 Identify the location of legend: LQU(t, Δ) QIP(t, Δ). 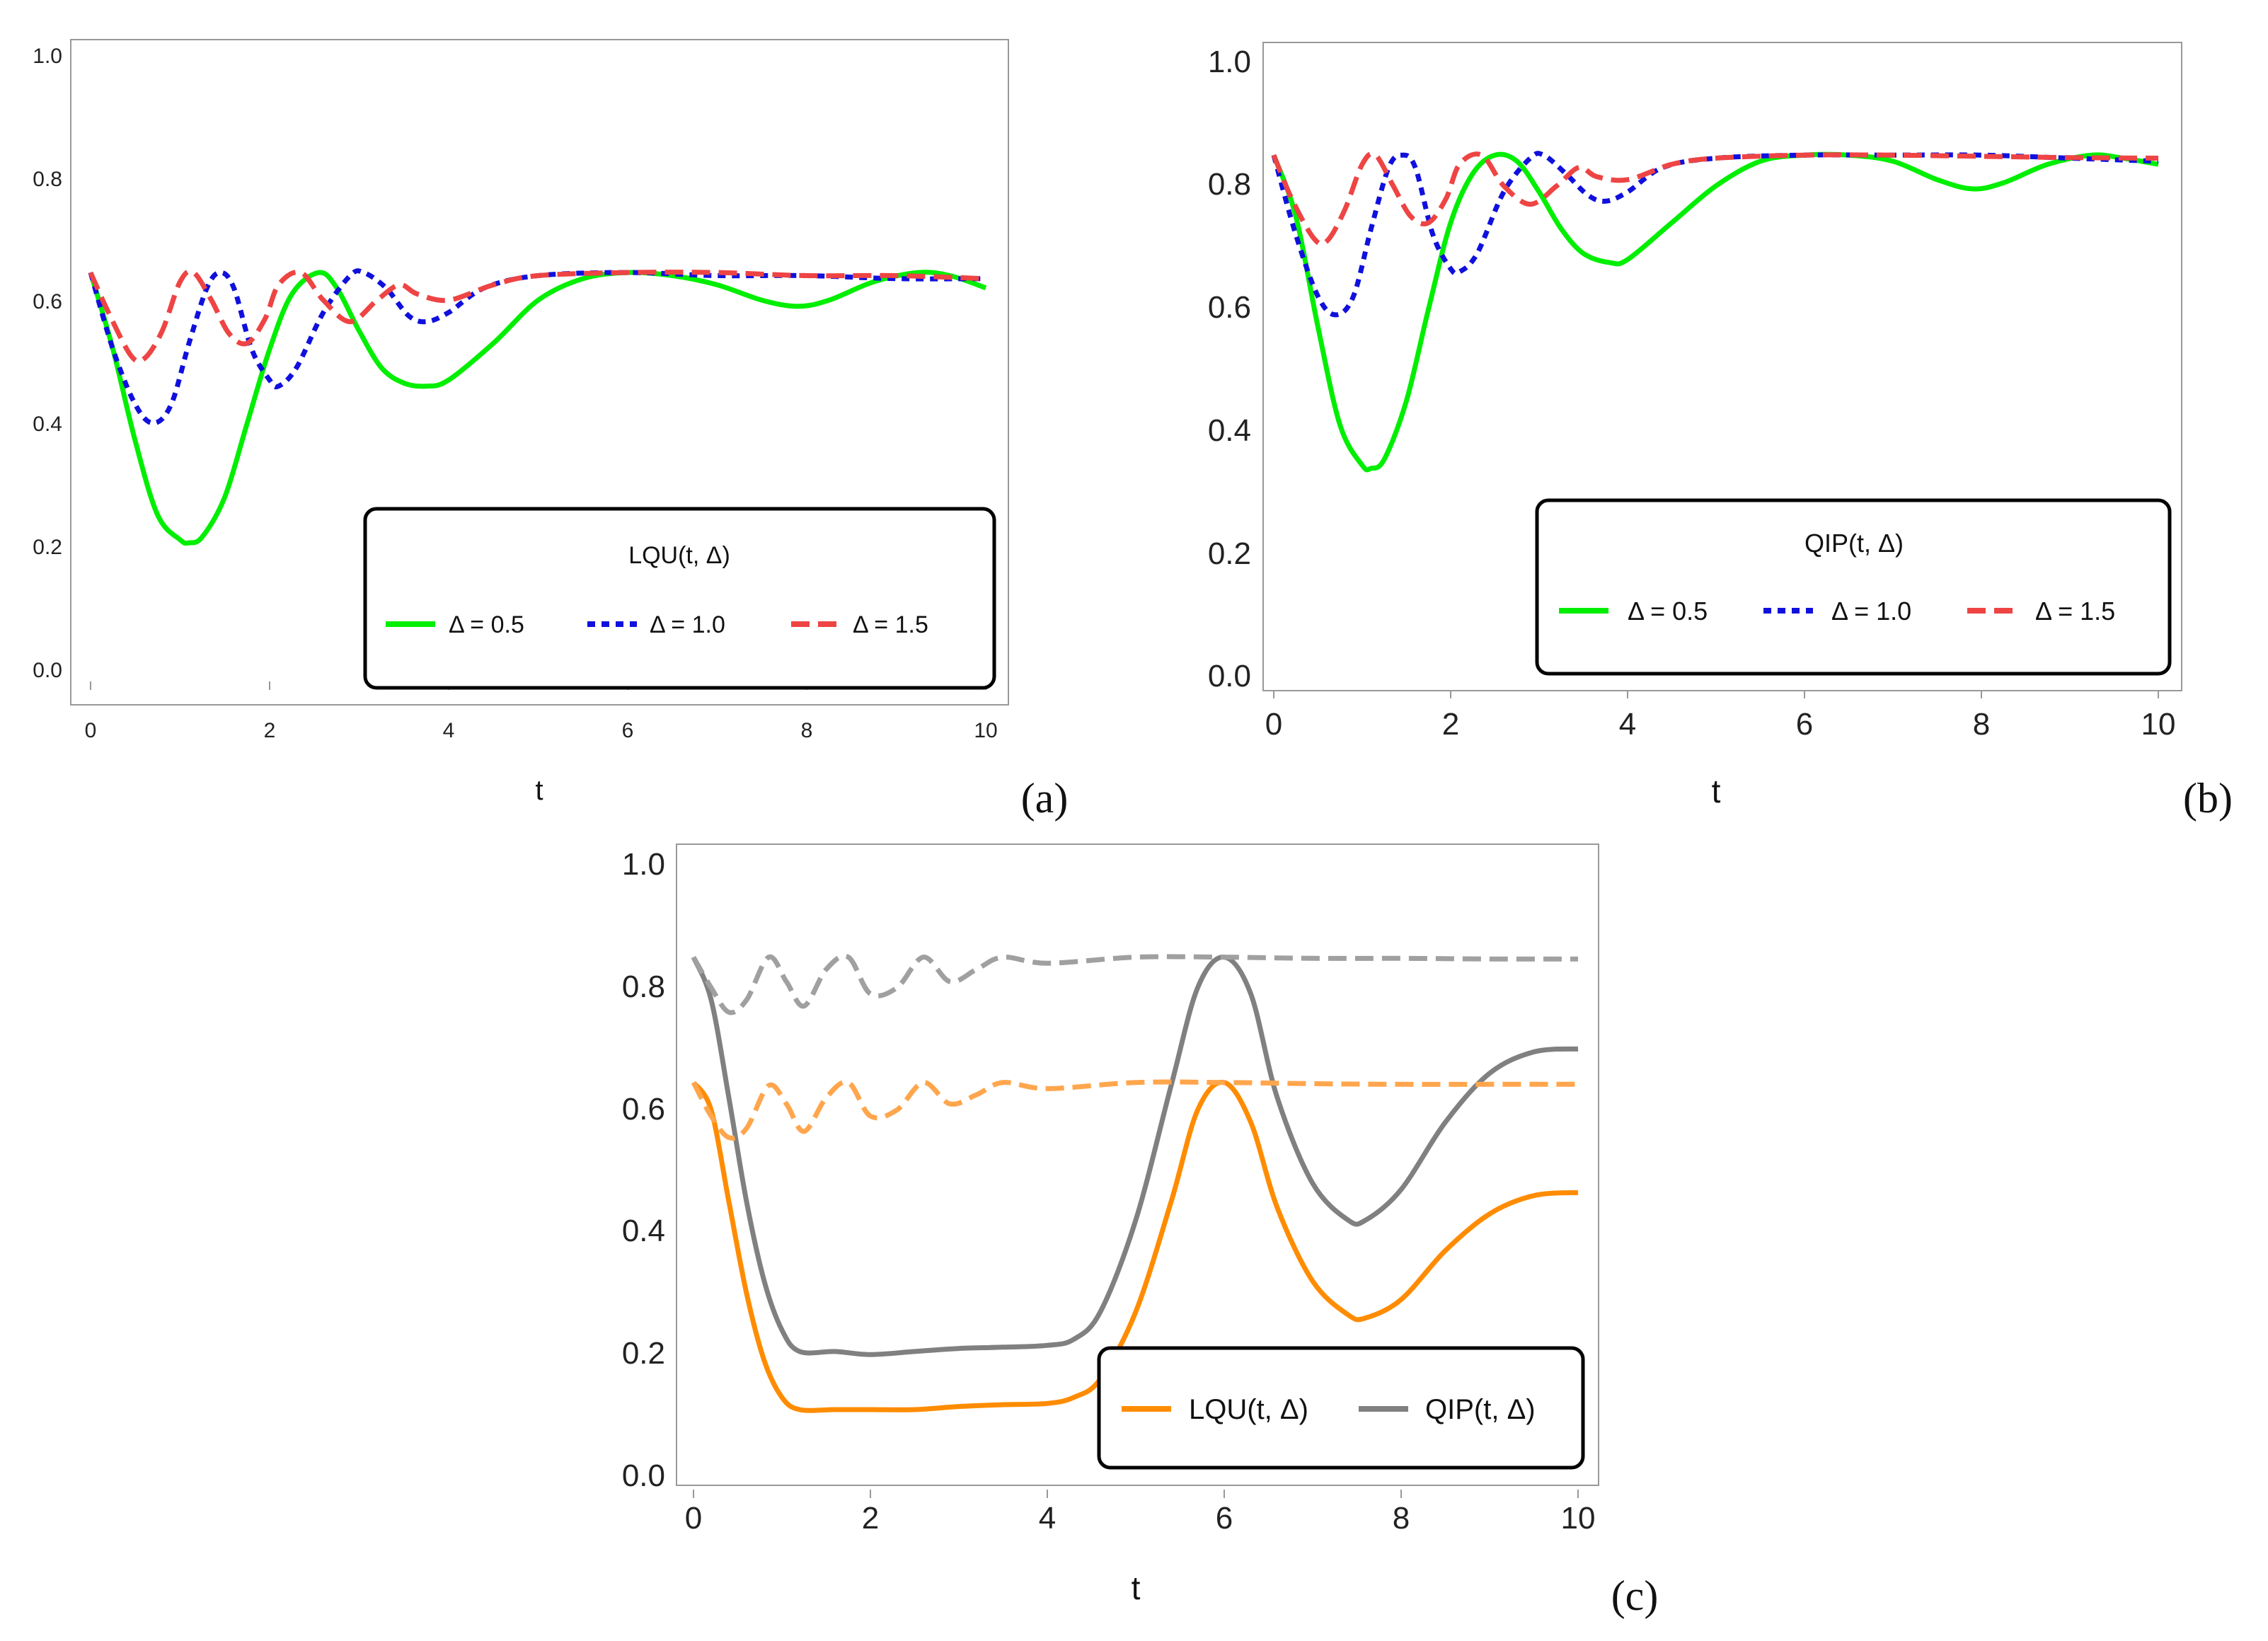
(1341, 1408).